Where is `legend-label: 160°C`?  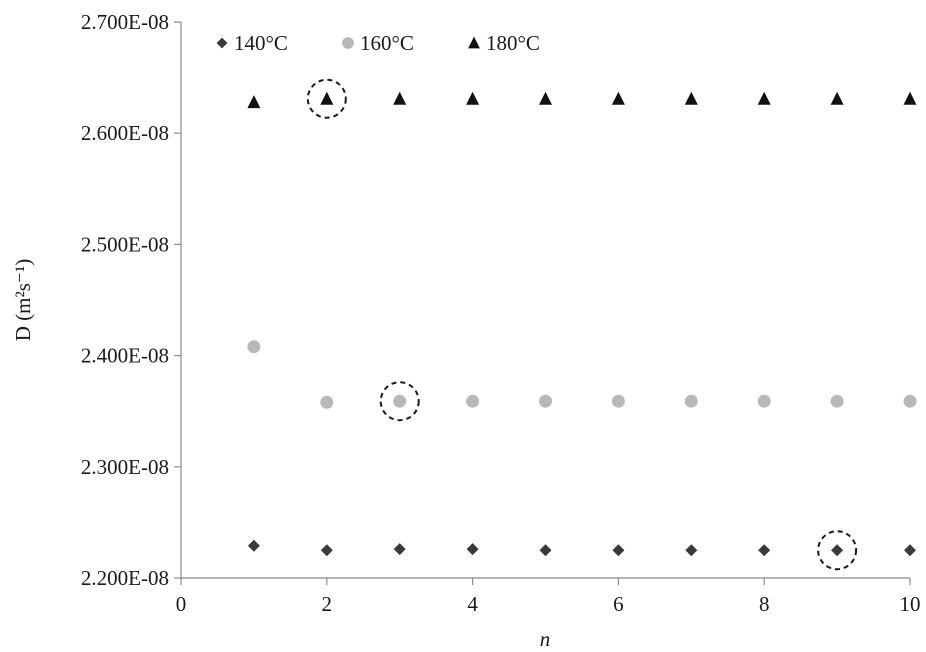 legend-label: 160°C is located at coordinates (387, 43).